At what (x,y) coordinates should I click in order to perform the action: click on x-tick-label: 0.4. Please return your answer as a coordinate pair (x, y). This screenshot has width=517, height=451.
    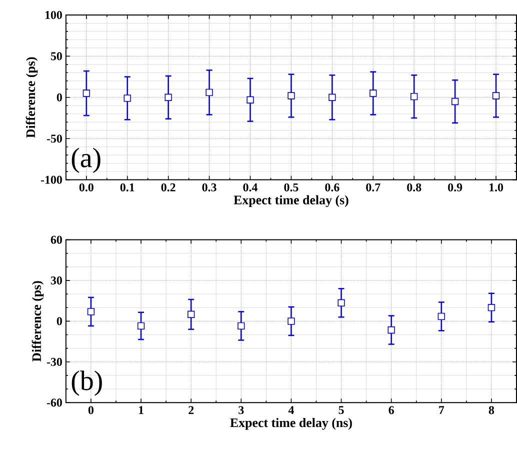
    Looking at the image, I should click on (250, 188).